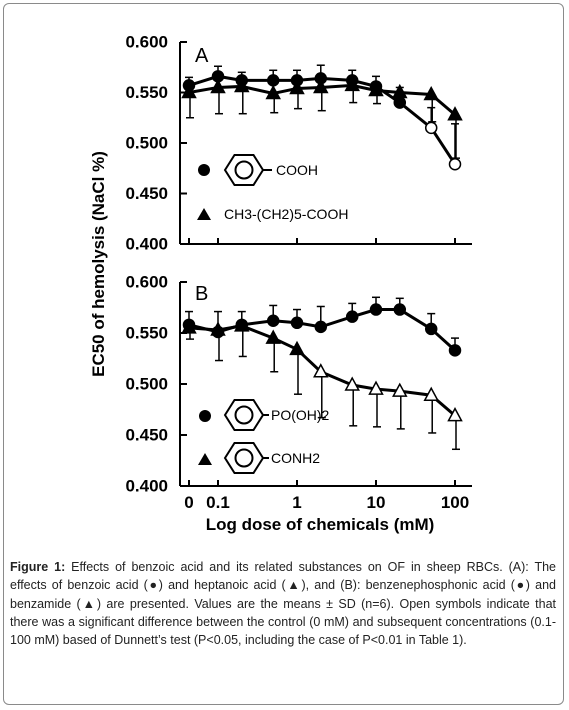 The height and width of the screenshot is (710, 569). What do you see at coordinates (218, 502) in the screenshot?
I see `x-tick-label: 0.1` at bounding box center [218, 502].